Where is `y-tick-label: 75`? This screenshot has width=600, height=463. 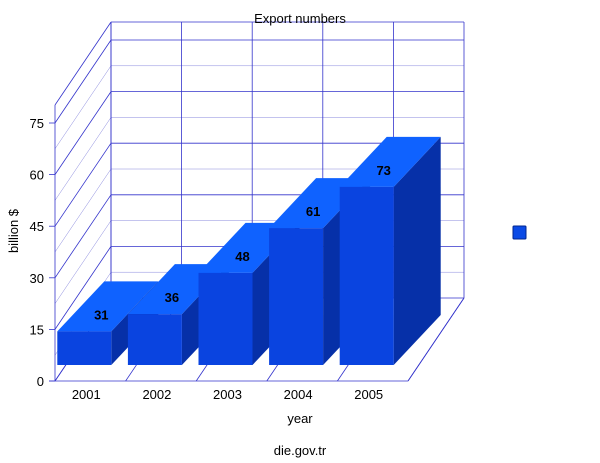 y-tick-label: 75 is located at coordinates (37, 123).